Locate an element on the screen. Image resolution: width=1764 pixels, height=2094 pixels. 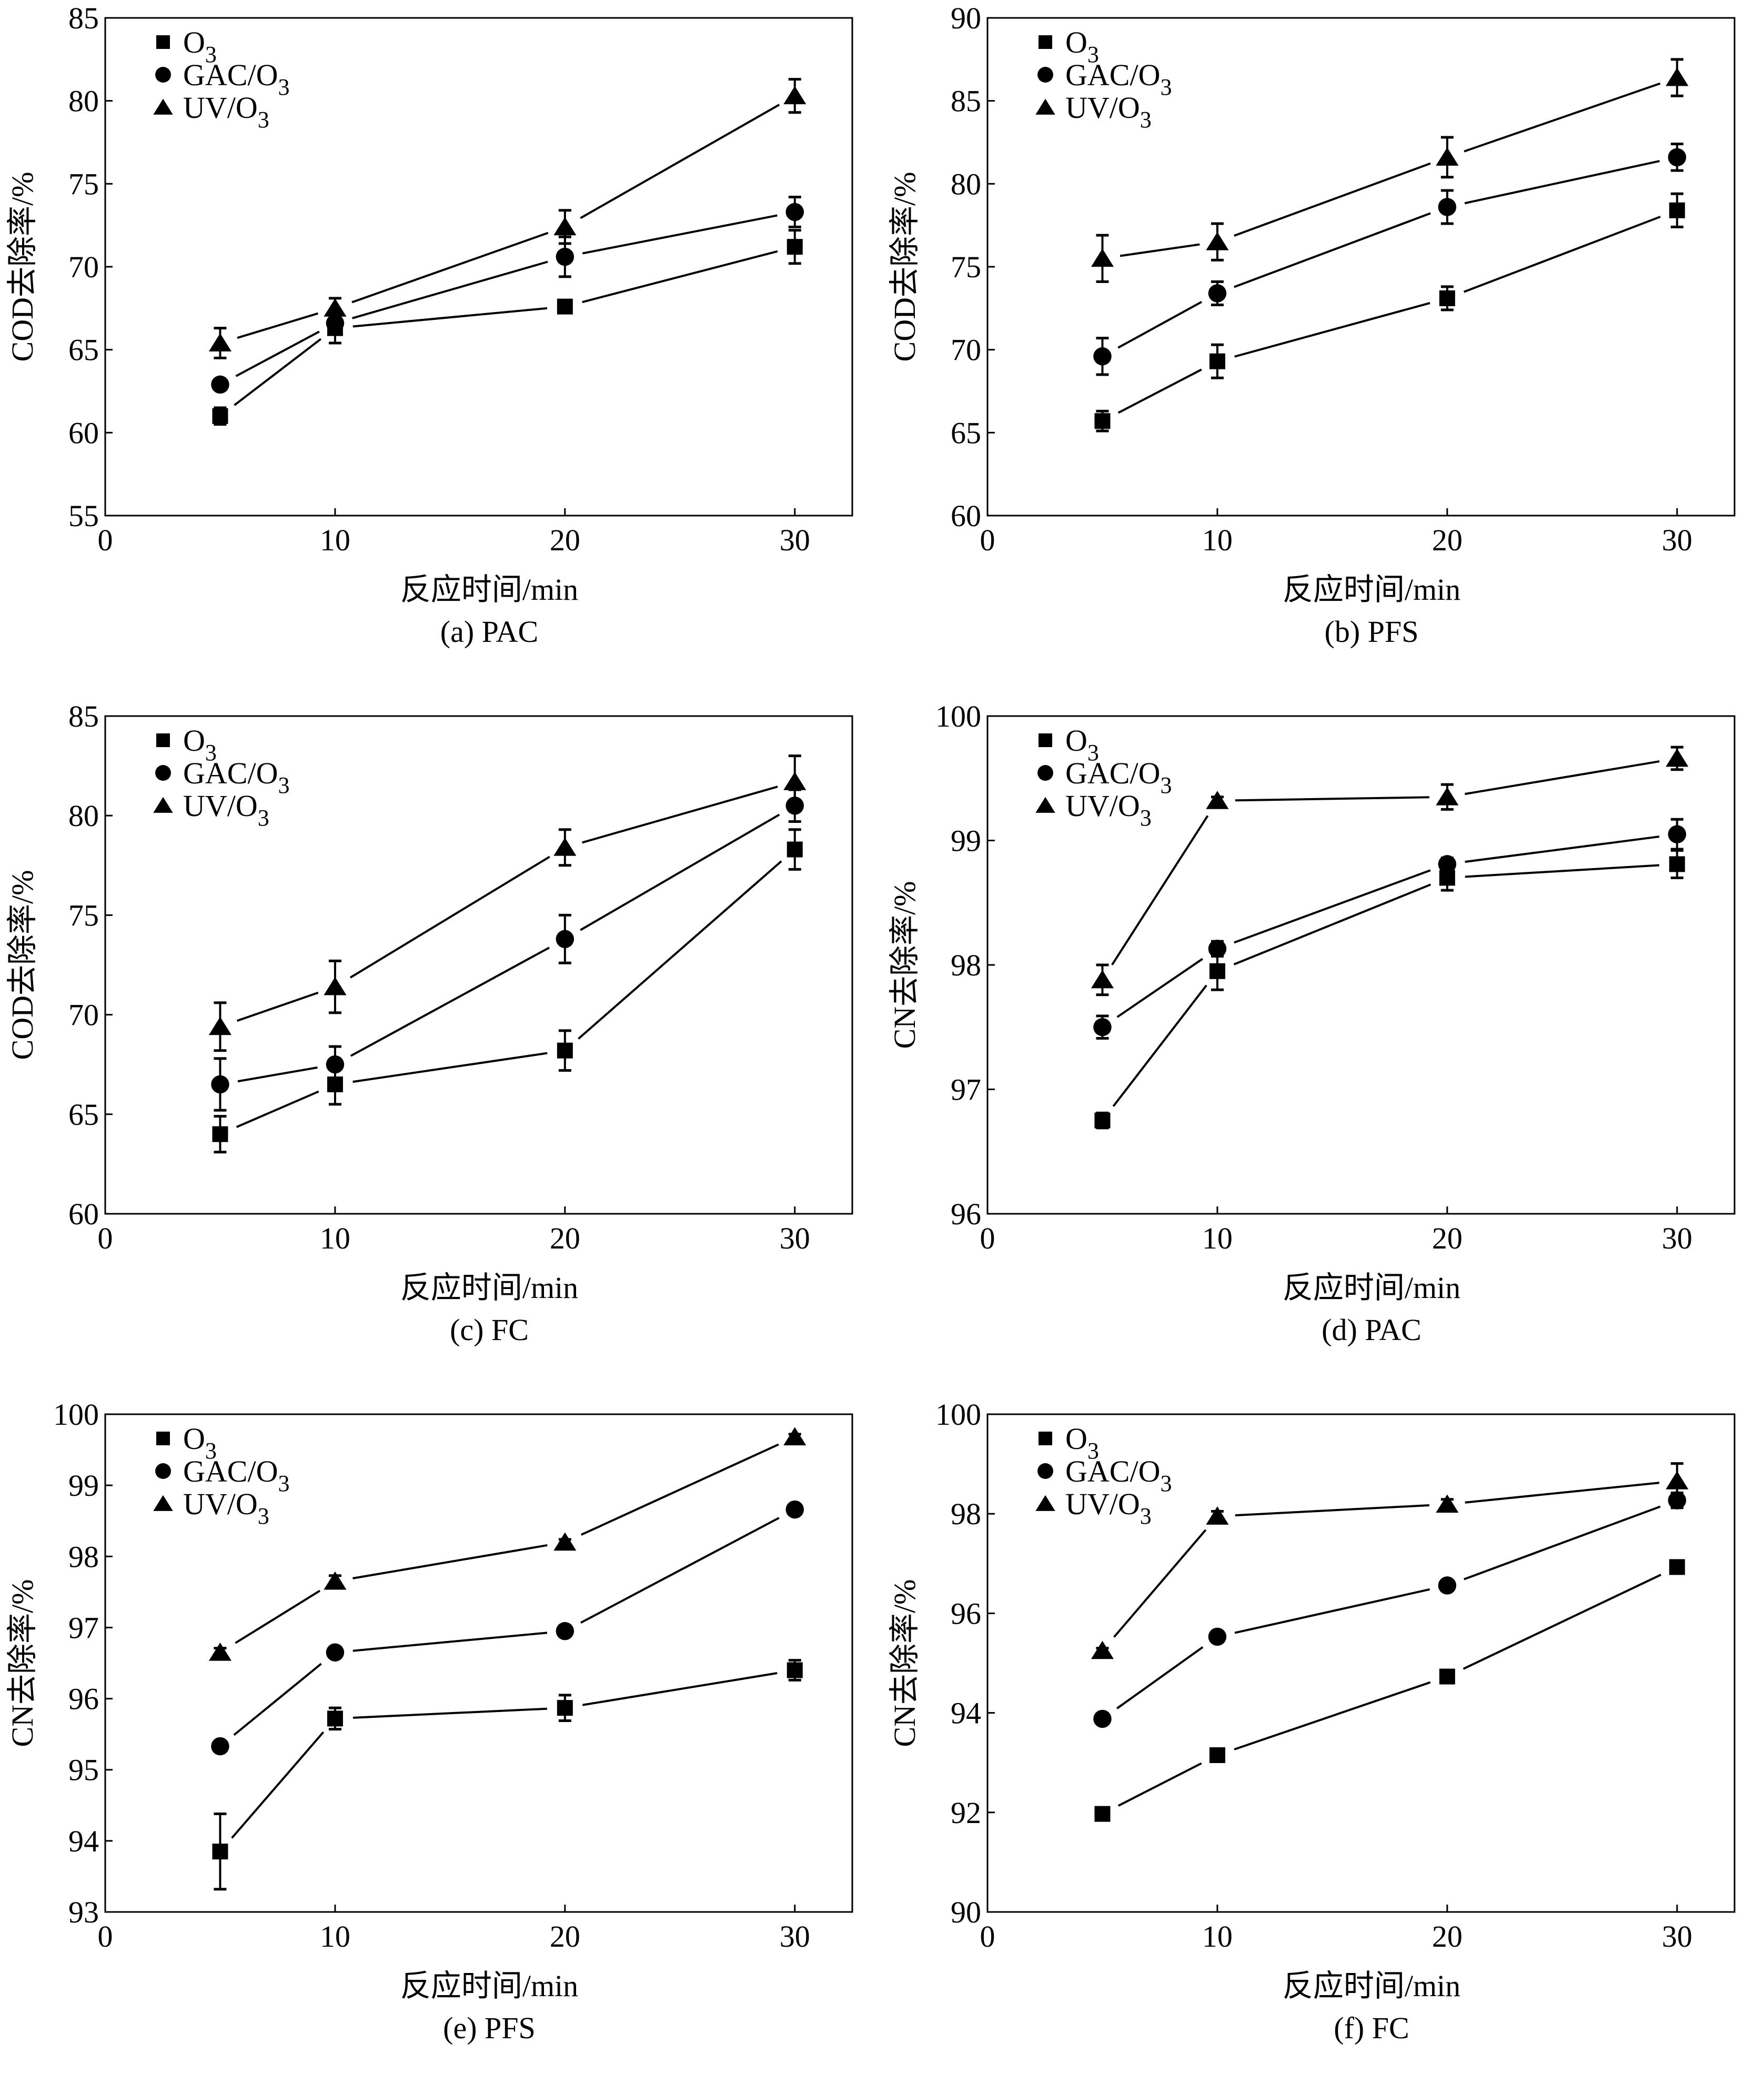
y-tick-label: 92 is located at coordinates (966, 1813).